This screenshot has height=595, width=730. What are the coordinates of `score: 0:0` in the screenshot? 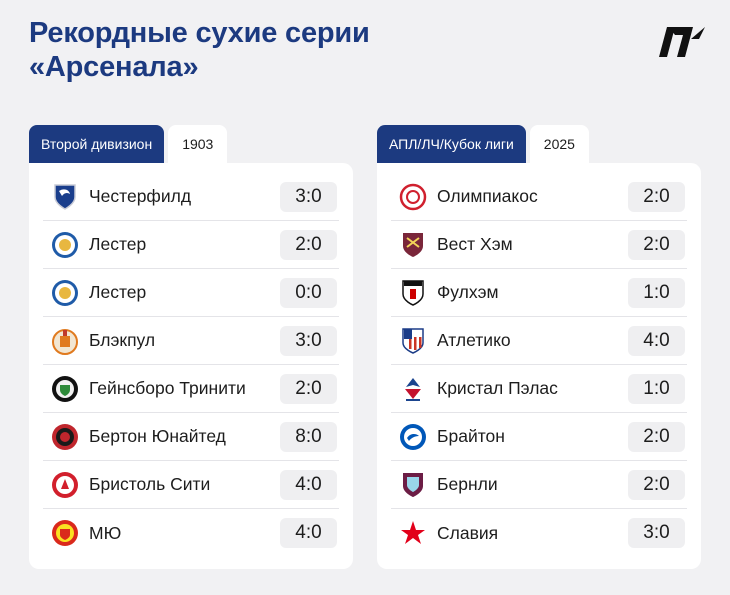 It's located at (308, 292).